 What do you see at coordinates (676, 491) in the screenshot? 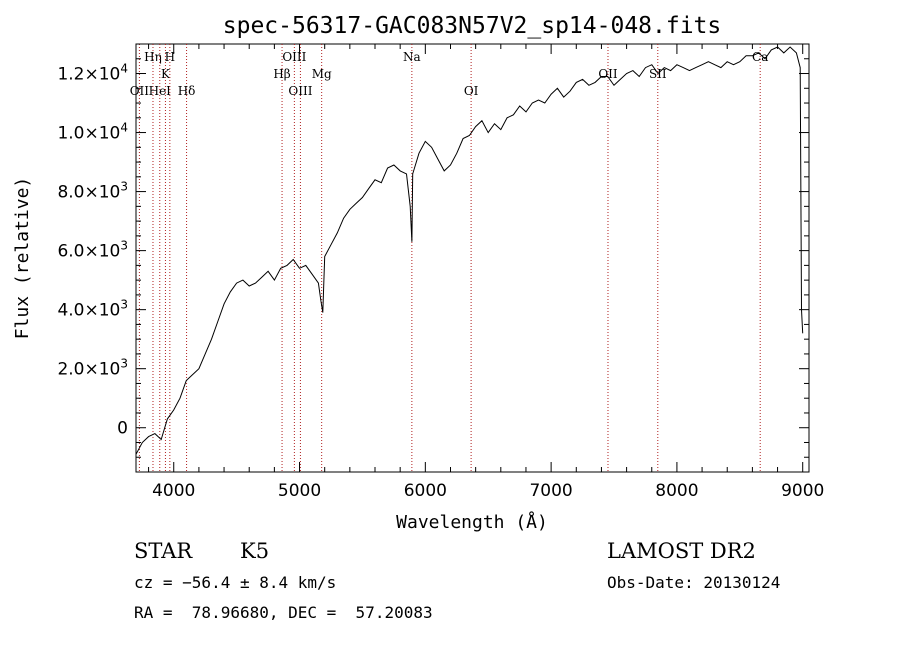
I see `x-tick-label: 8000` at bounding box center [676, 491].